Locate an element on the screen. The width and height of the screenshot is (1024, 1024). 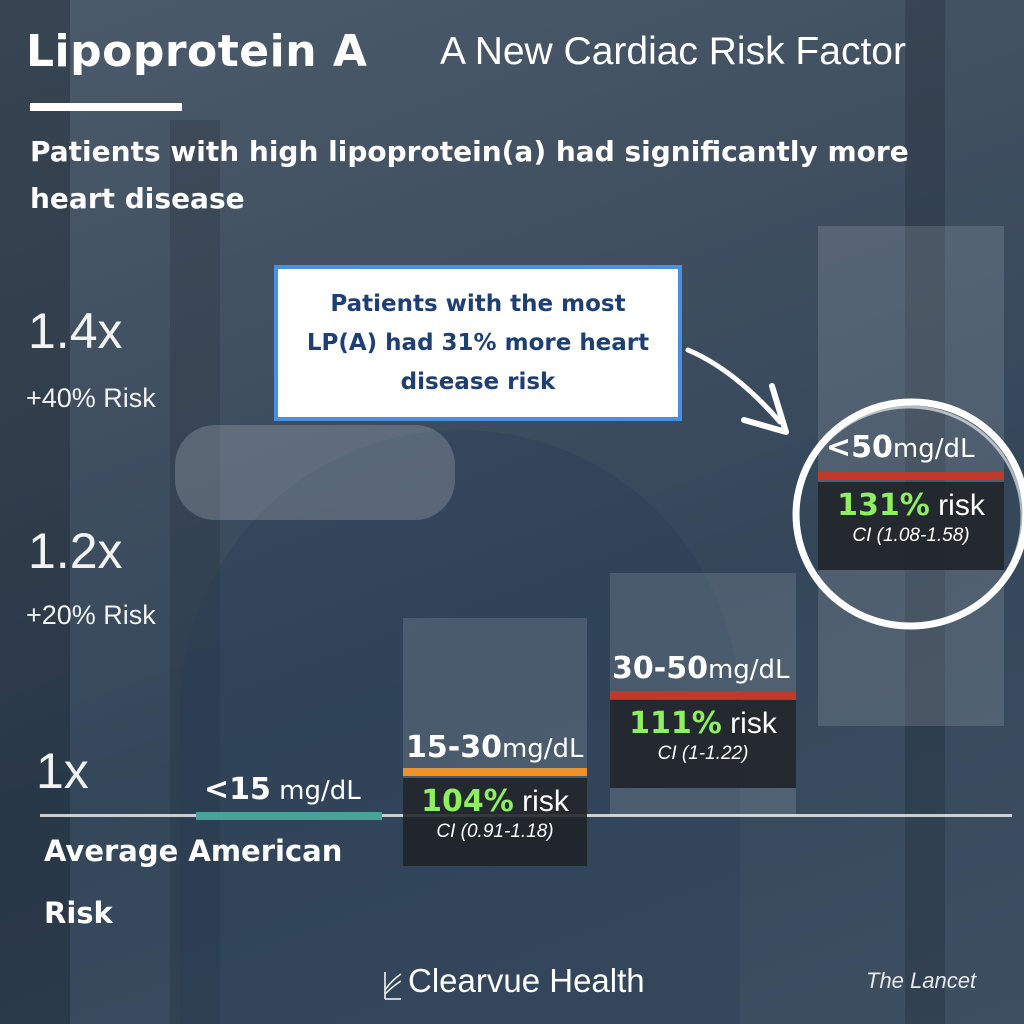
risk-line: 131% risk is located at coordinates (911, 502).